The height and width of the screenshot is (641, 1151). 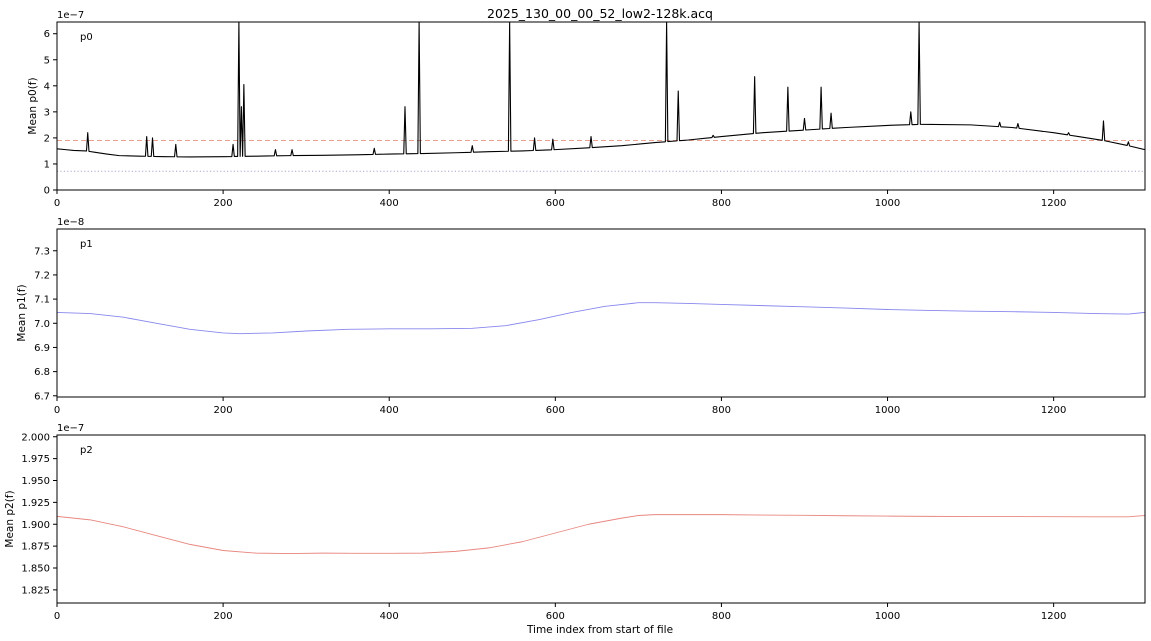 I want to click on y-tick-label: 2, so click(x=47, y=138).